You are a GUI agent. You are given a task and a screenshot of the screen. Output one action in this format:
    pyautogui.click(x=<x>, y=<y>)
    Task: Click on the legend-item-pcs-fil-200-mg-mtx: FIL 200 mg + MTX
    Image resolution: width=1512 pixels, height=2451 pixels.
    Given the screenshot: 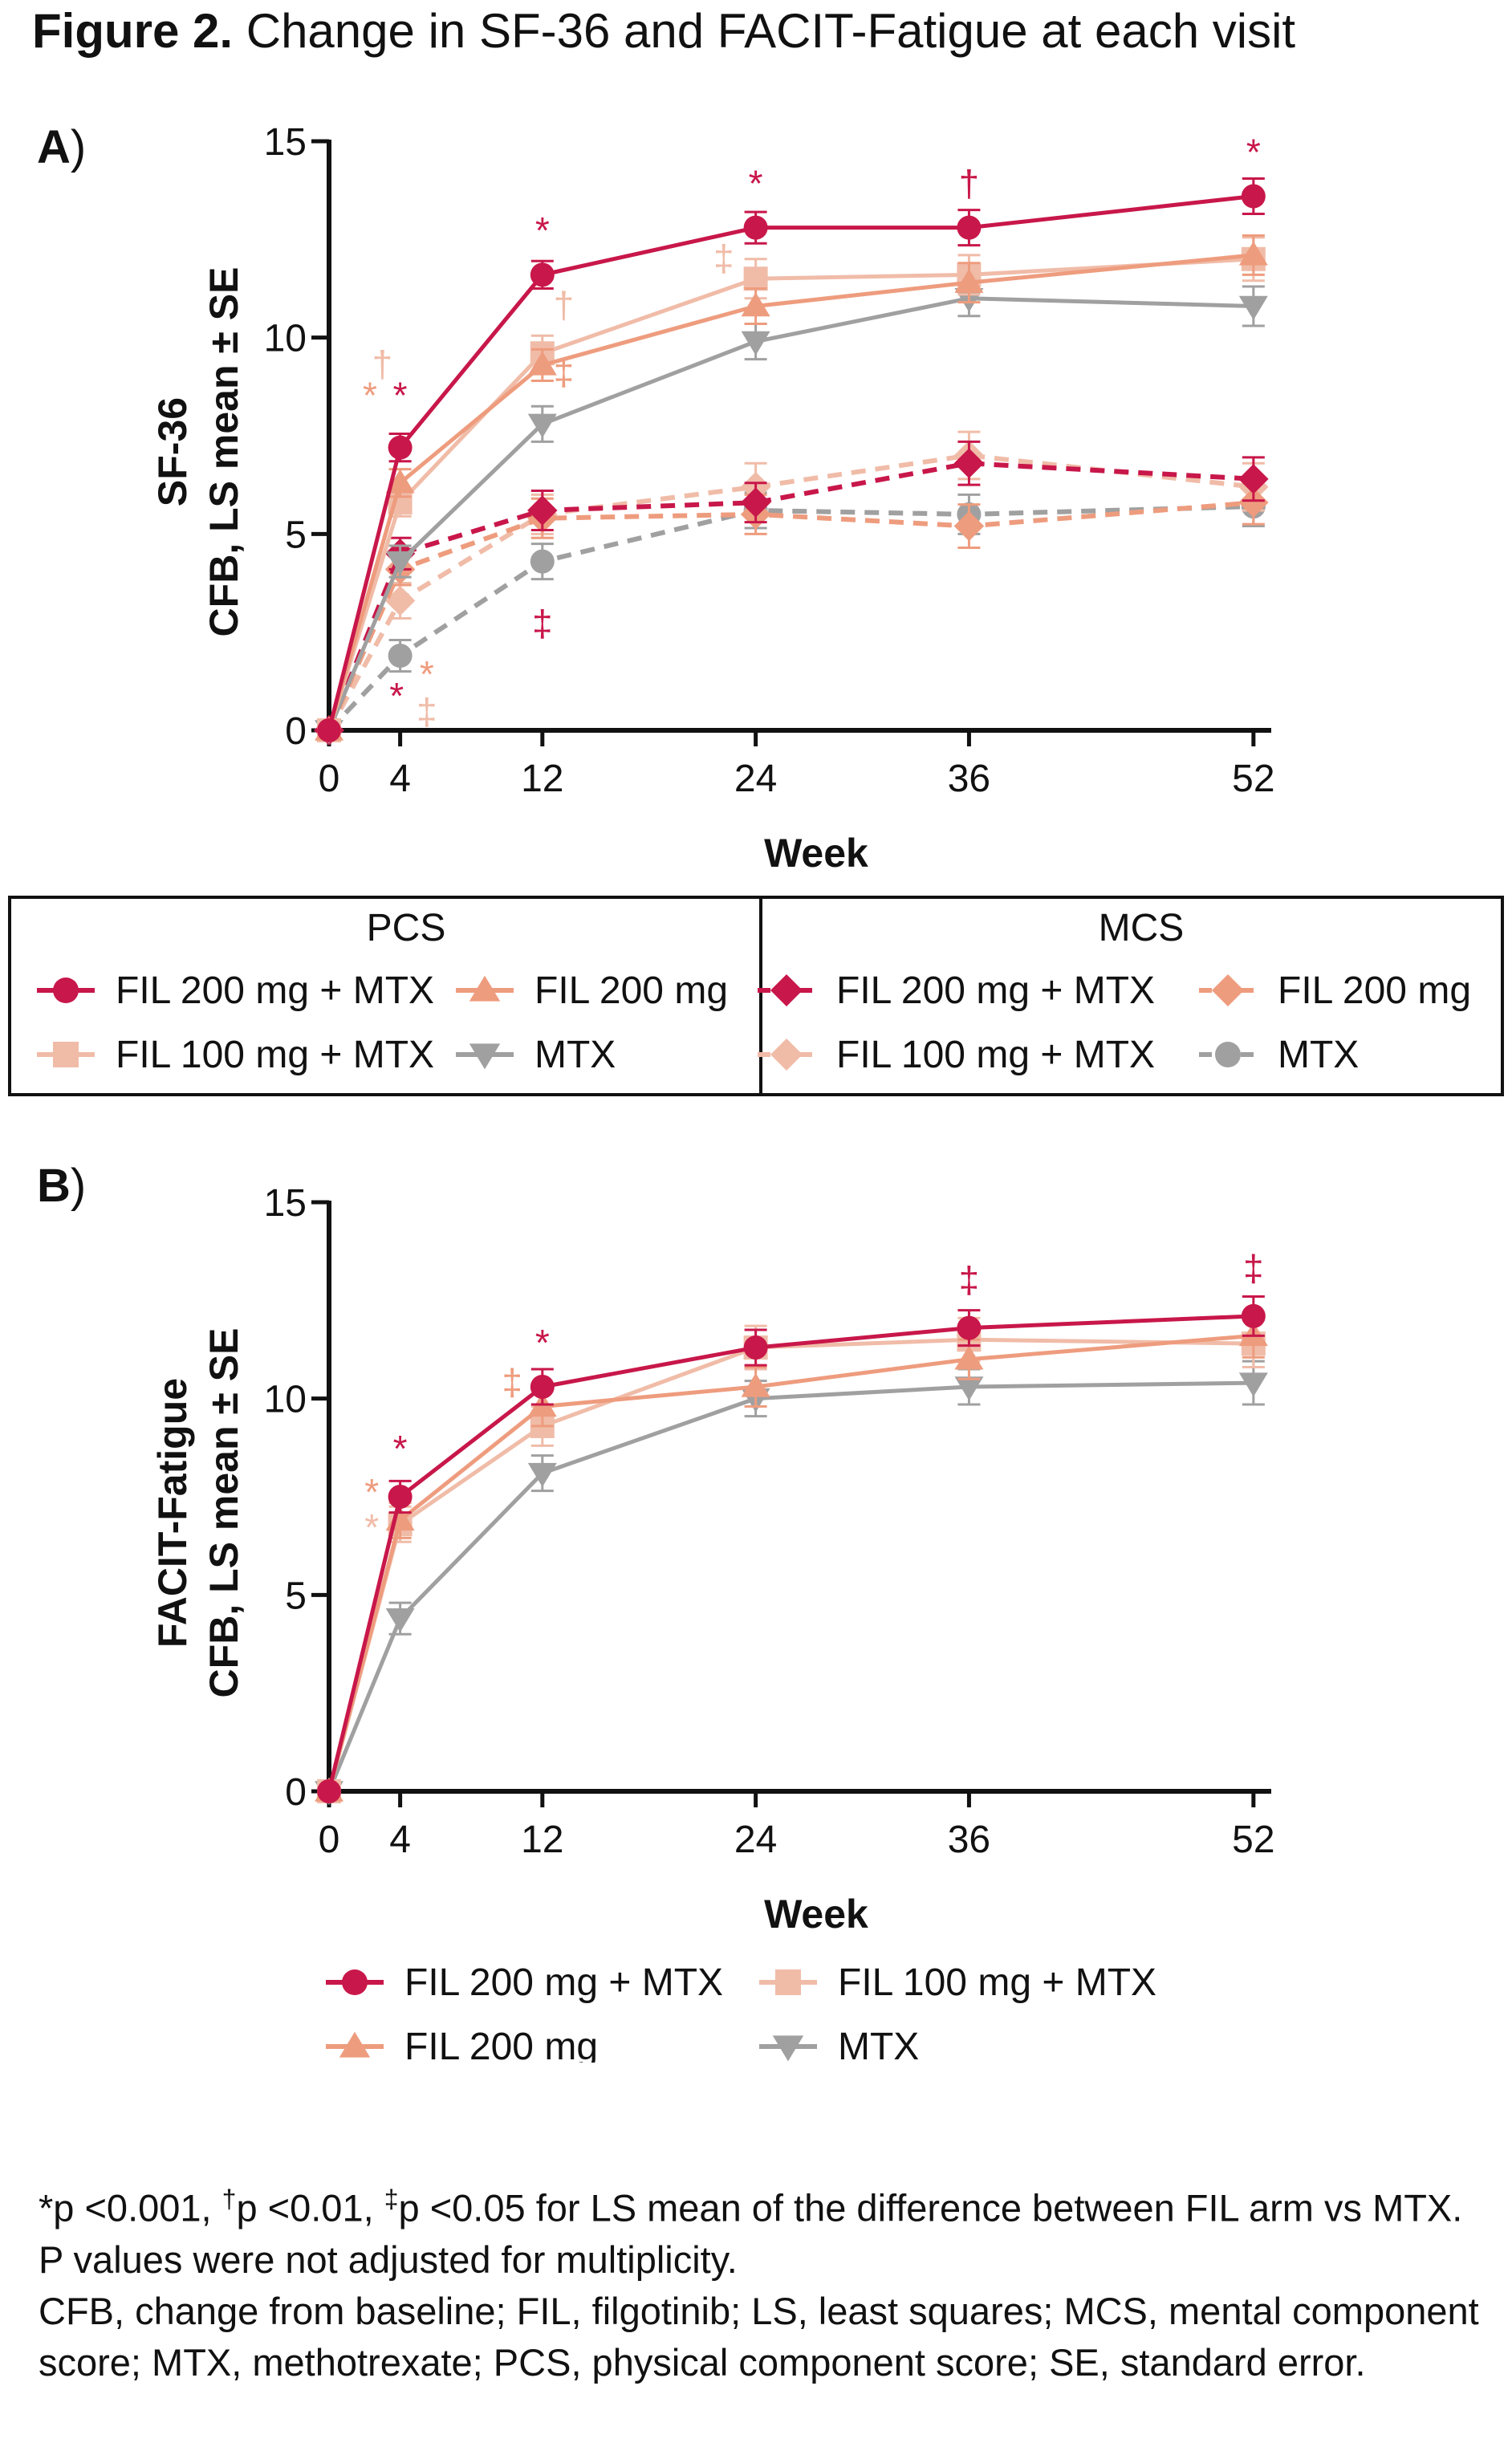 What is the action you would take?
    pyautogui.click(x=236, y=990)
    